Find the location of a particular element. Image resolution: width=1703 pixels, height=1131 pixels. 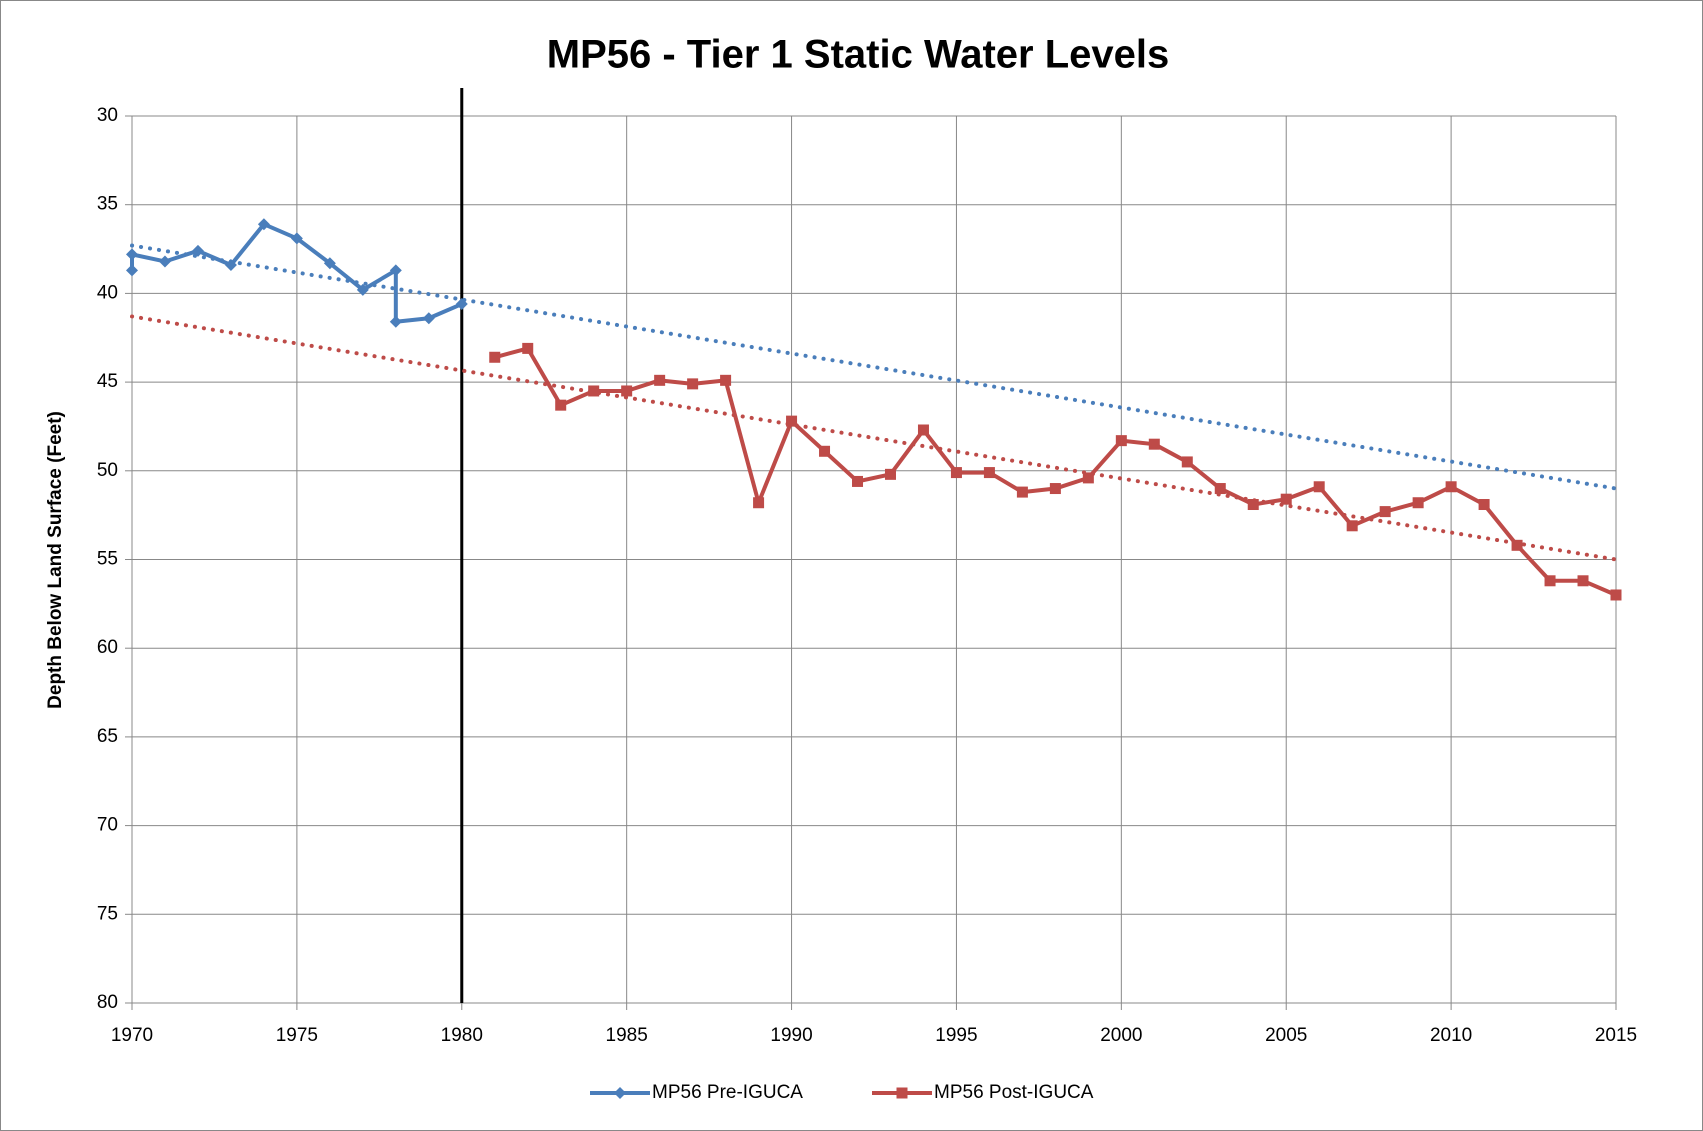

y-tick-label: 80 is located at coordinates (107, 1002).